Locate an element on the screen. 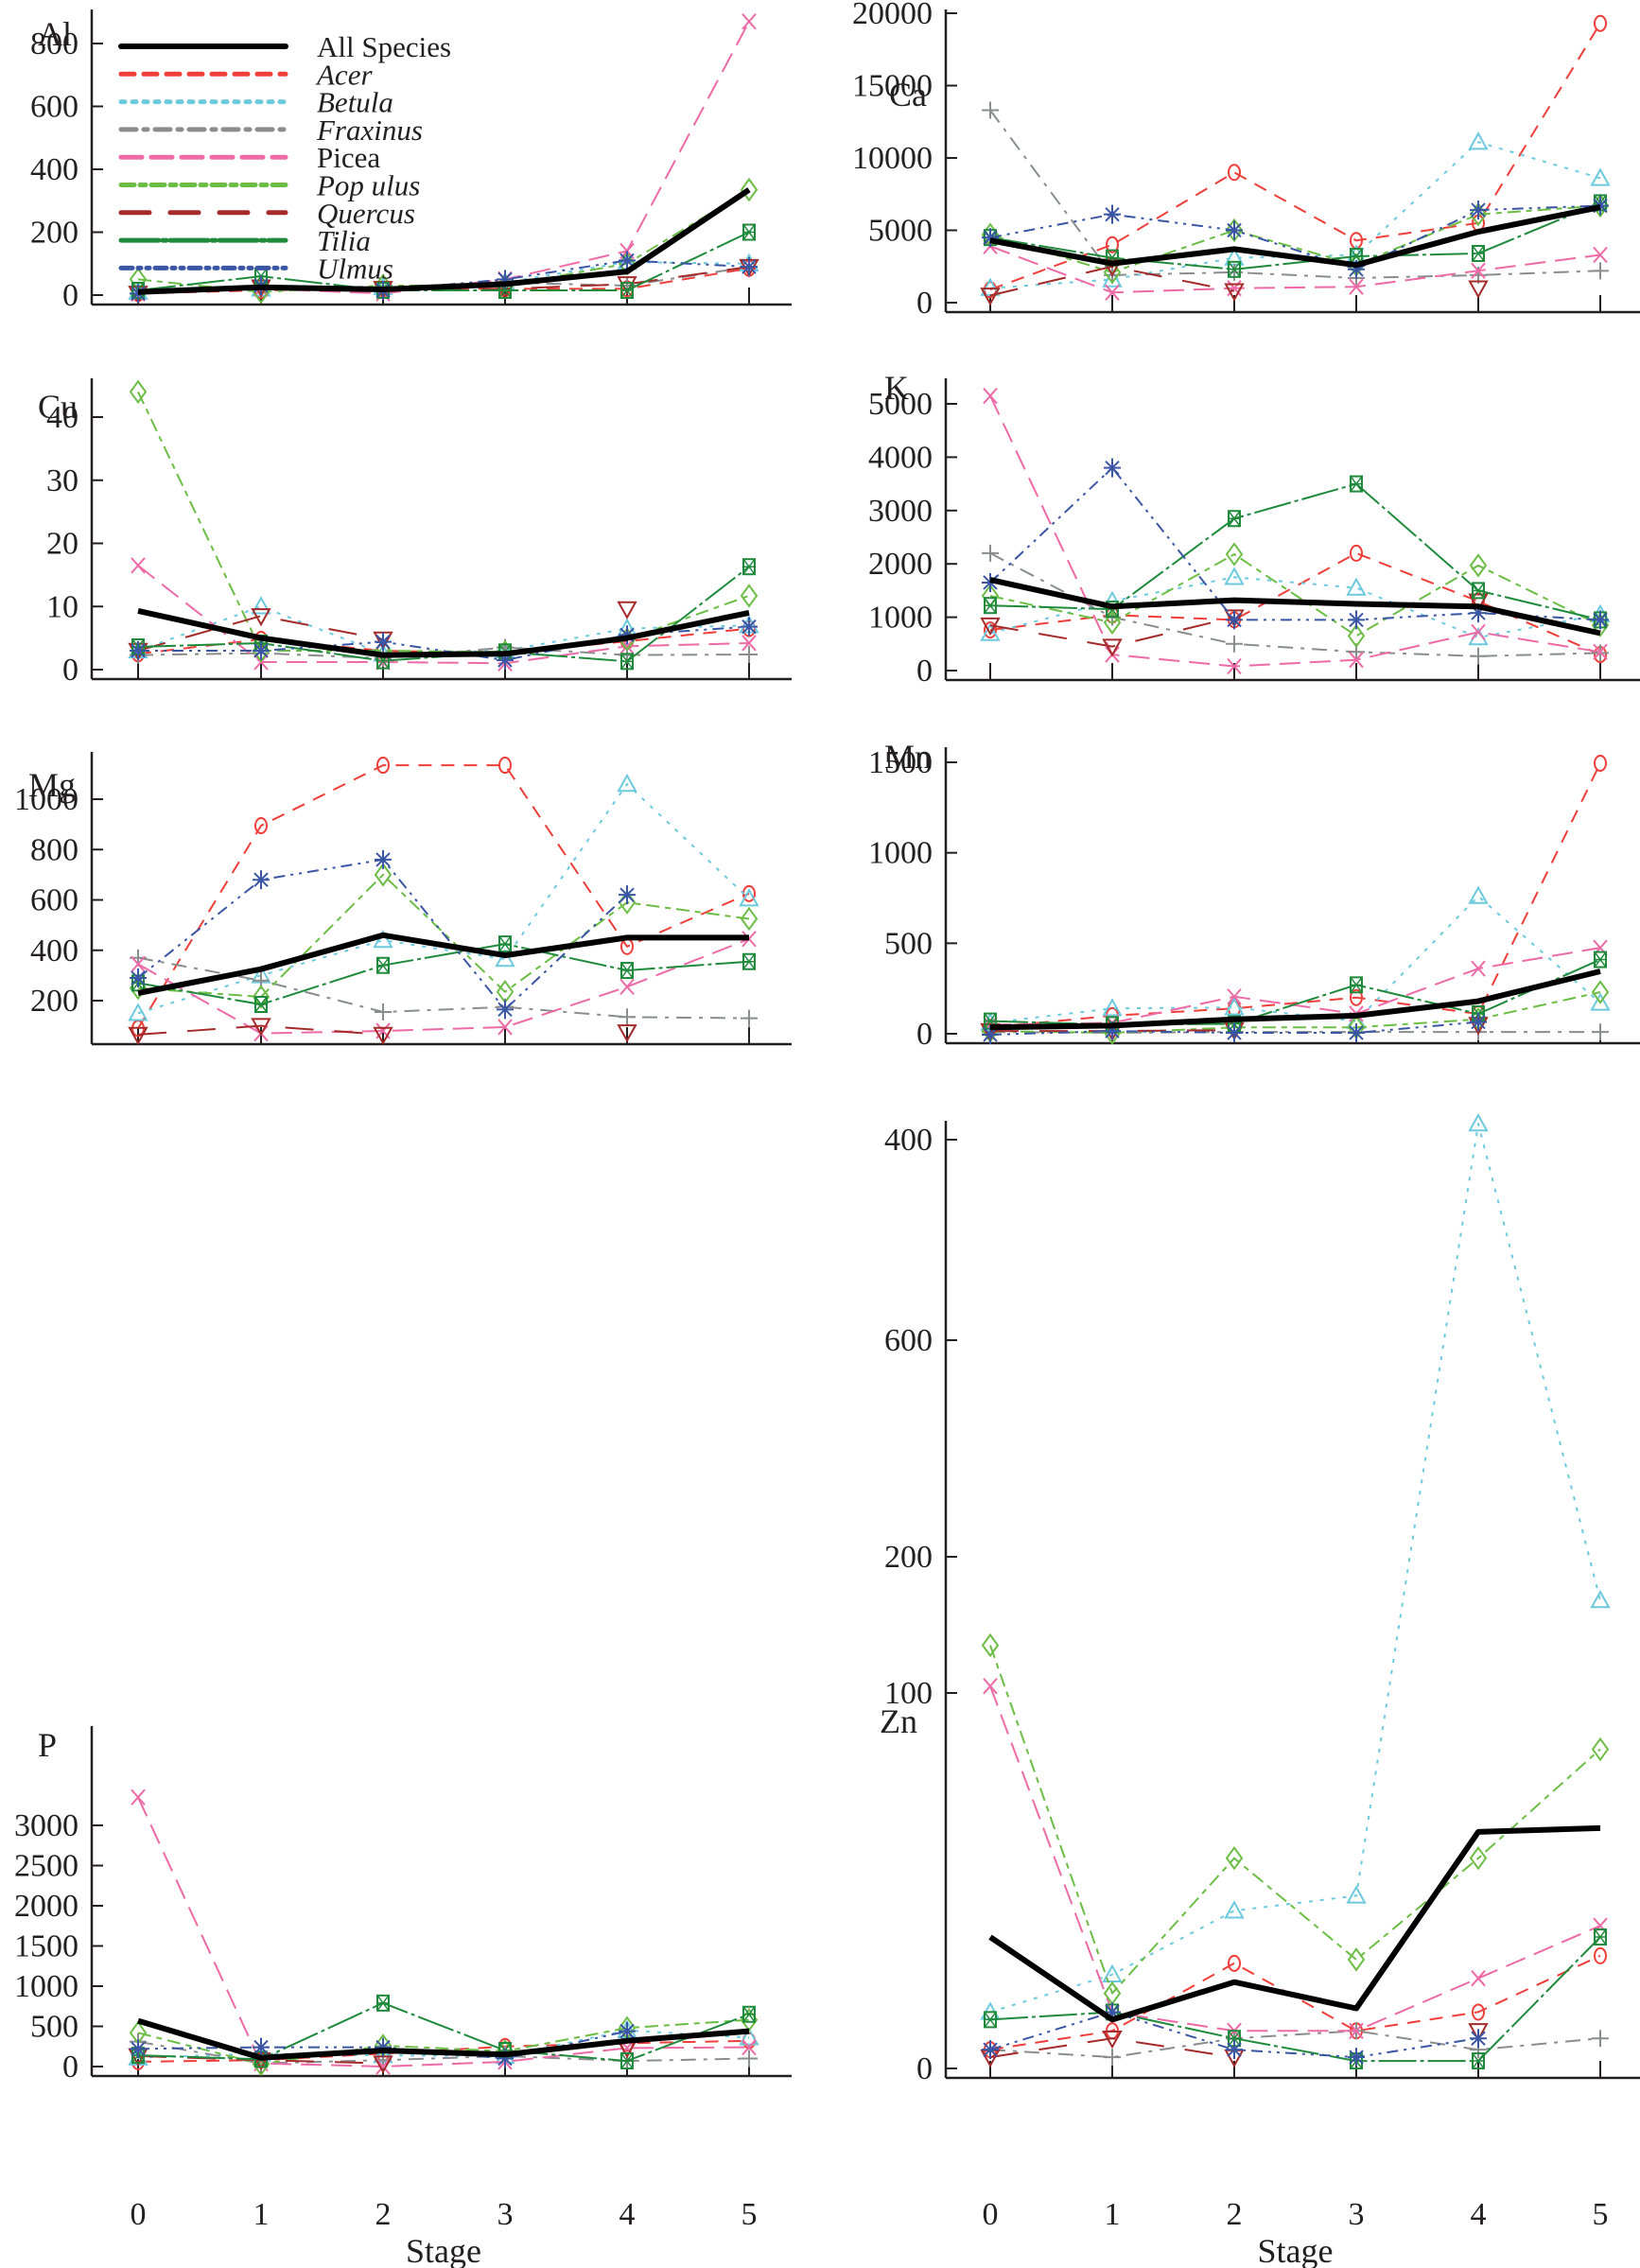 The image size is (1640, 2268). y-tick-label: 1000 is located at coordinates (900, 853).